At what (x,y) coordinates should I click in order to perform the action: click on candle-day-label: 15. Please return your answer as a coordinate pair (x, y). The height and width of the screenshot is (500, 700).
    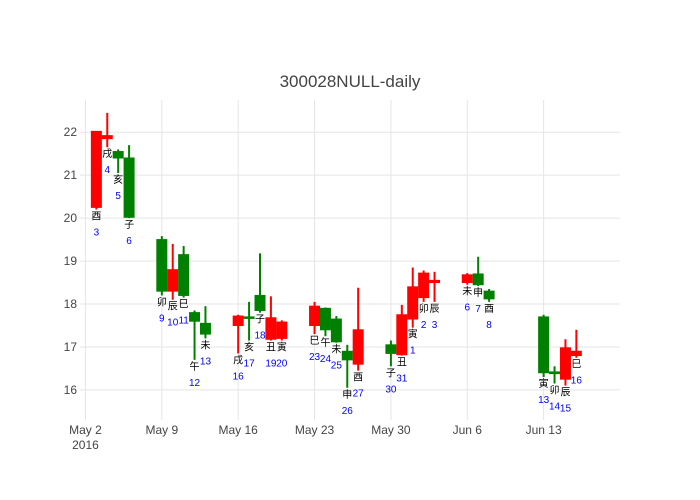
    Looking at the image, I should click on (566, 409).